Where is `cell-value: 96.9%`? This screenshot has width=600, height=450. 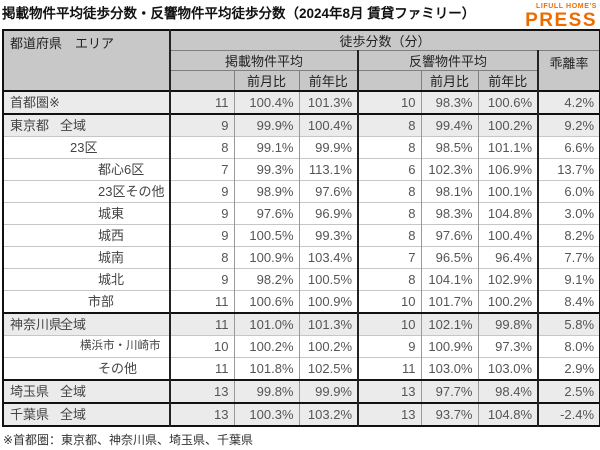
cell-value: 96.9% is located at coordinates (329, 213).